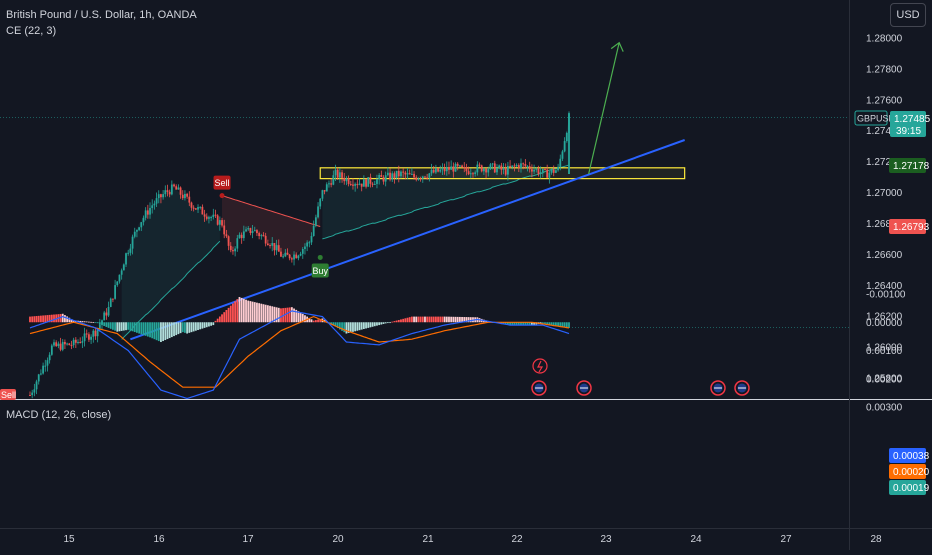  What do you see at coordinates (320, 270) in the screenshot?
I see `buy-signal-label` at bounding box center [320, 270].